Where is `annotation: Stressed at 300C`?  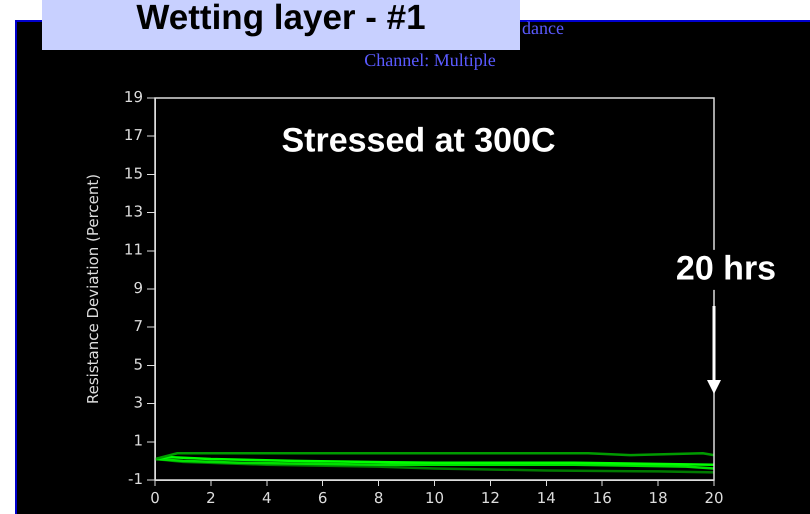 annotation: Stressed at 300C is located at coordinates (418, 140).